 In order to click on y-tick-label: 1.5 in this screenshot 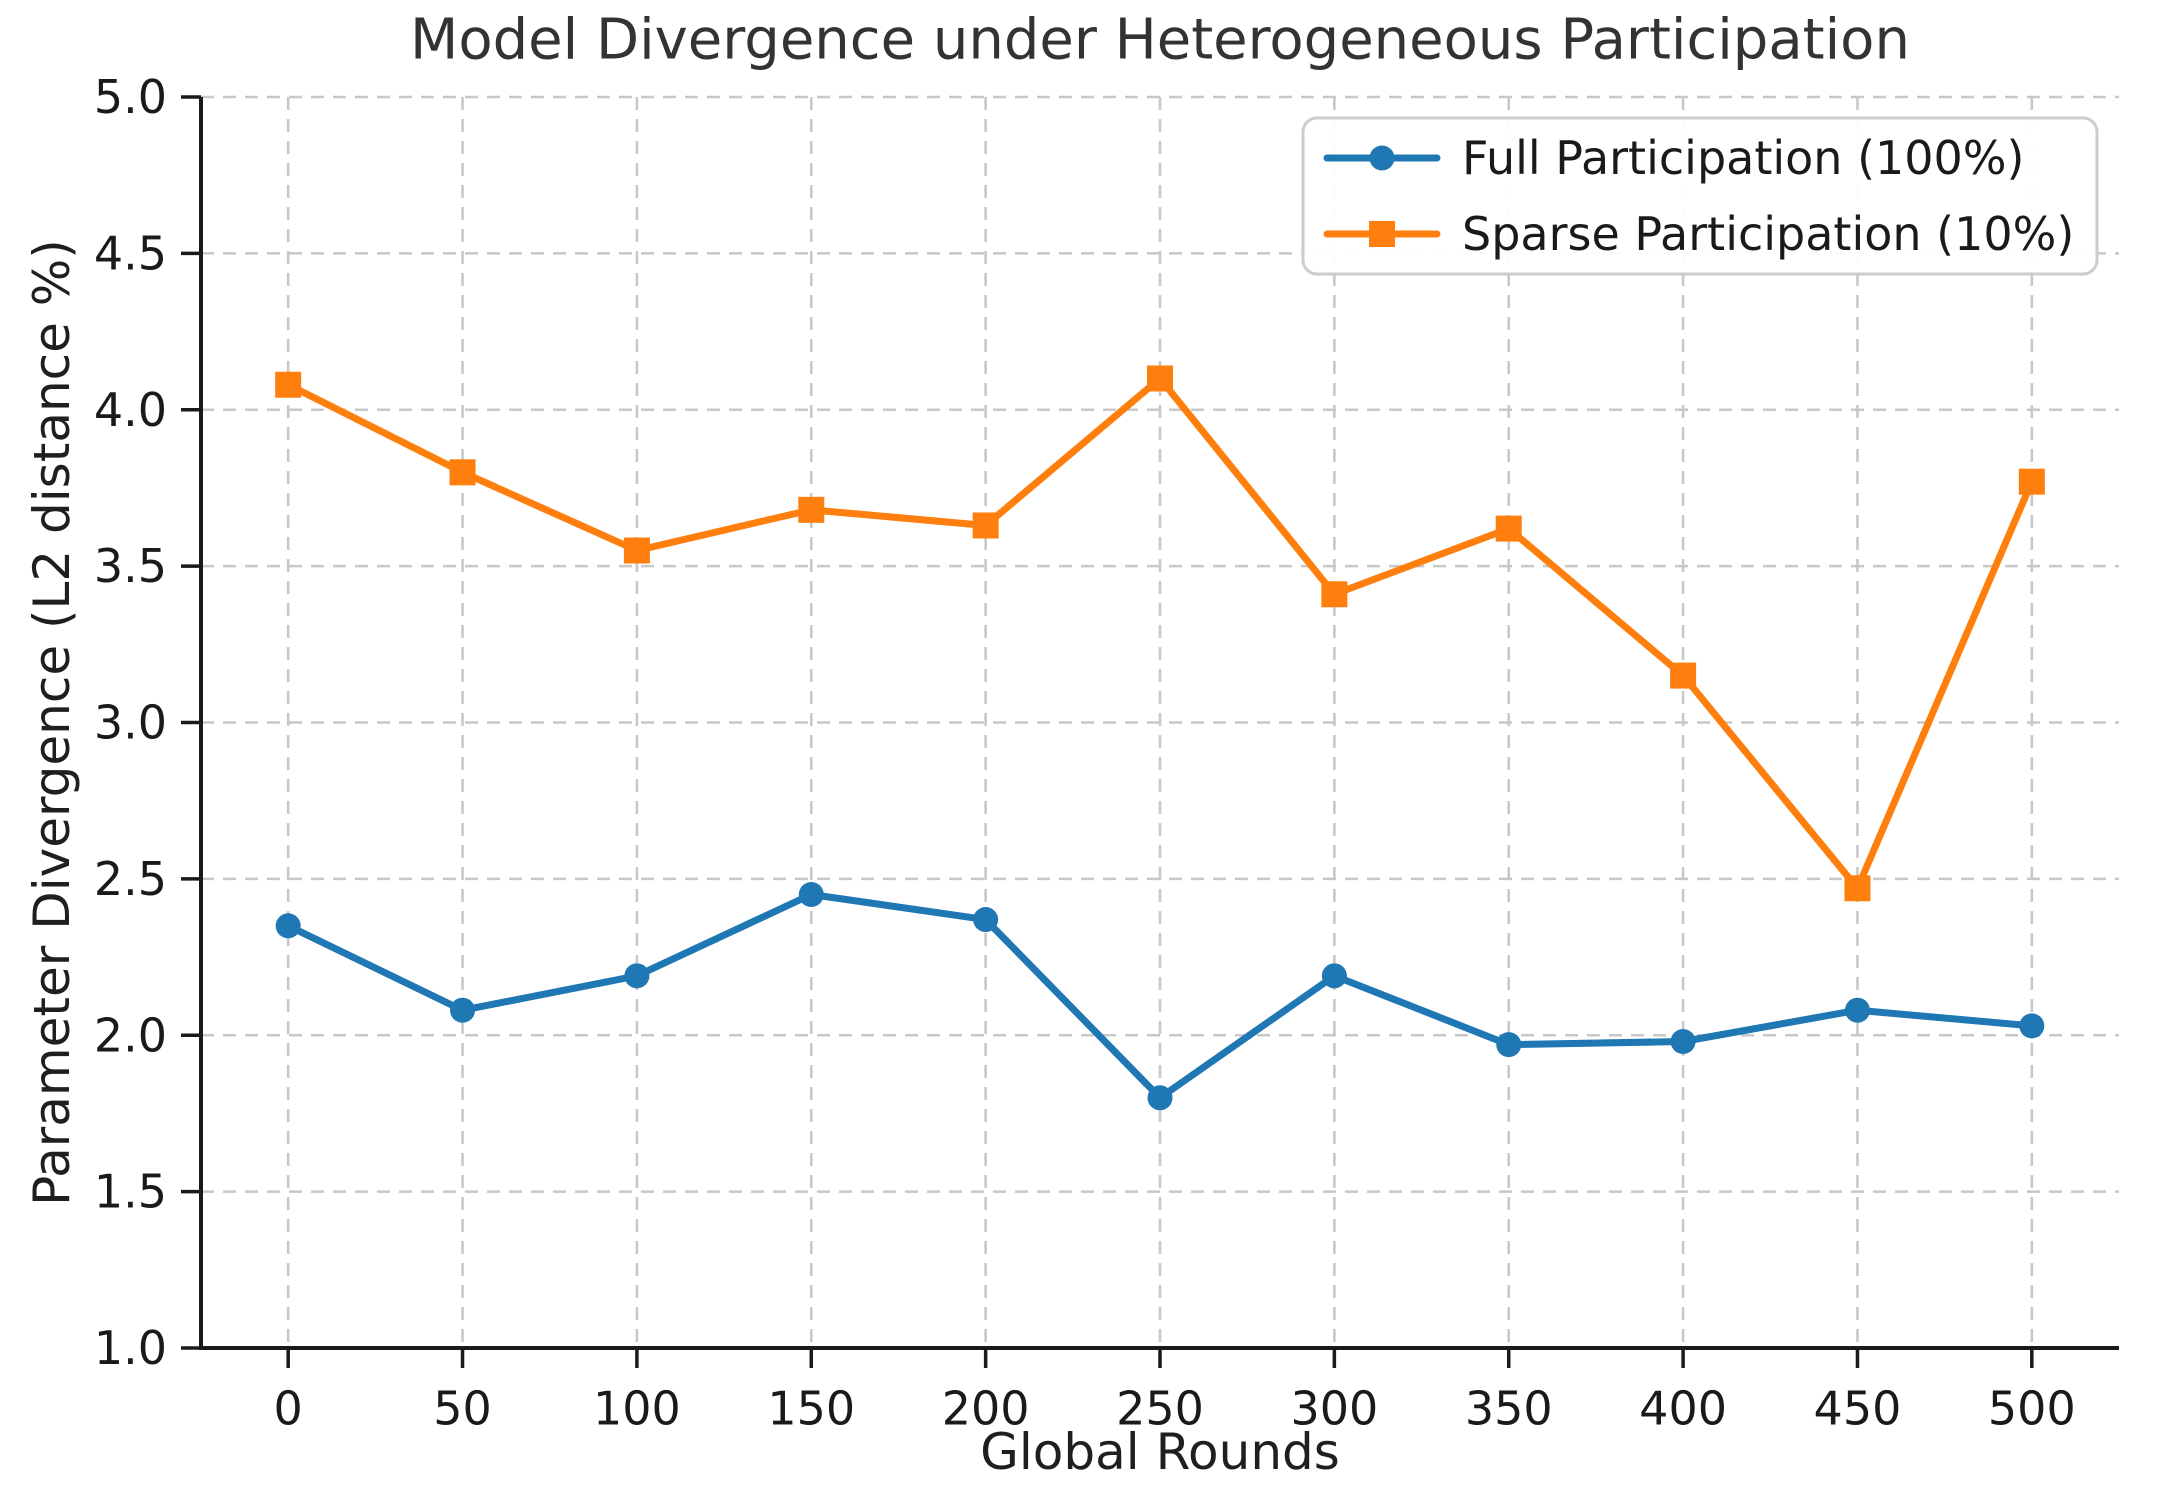, I will do `click(130, 1192)`.